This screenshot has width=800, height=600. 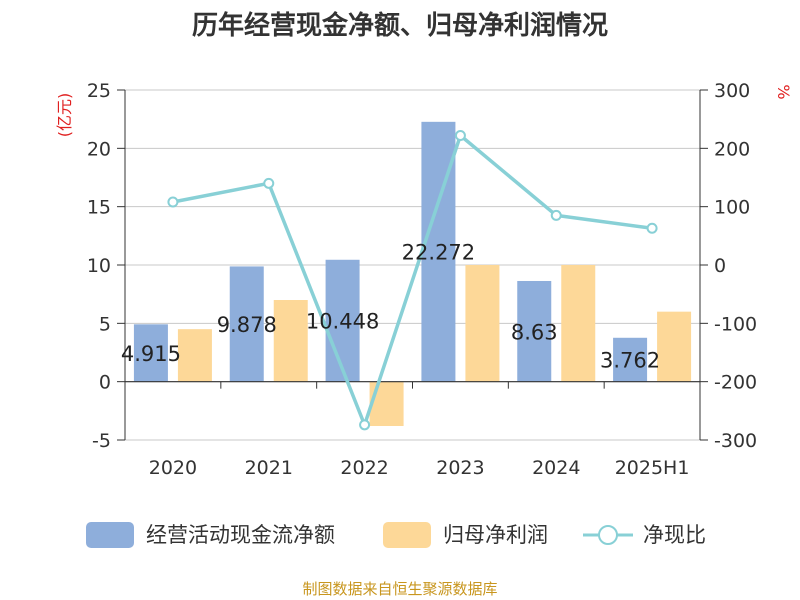 I want to click on legend: 经营活动现金流净额 归母净利润 净现比, so click(x=396, y=535).